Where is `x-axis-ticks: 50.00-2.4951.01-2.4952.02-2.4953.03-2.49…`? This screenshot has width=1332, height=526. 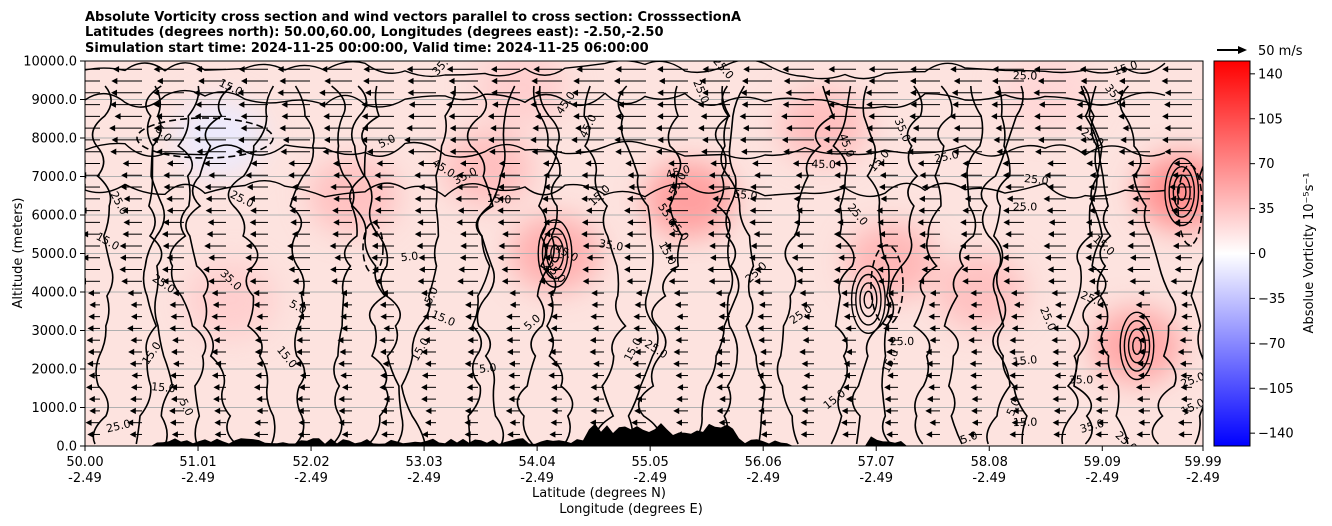
x-axis-ticks: 50.00-2.4951.01-2.4952.02-2.4953.03-2.49… is located at coordinates (644, 466).